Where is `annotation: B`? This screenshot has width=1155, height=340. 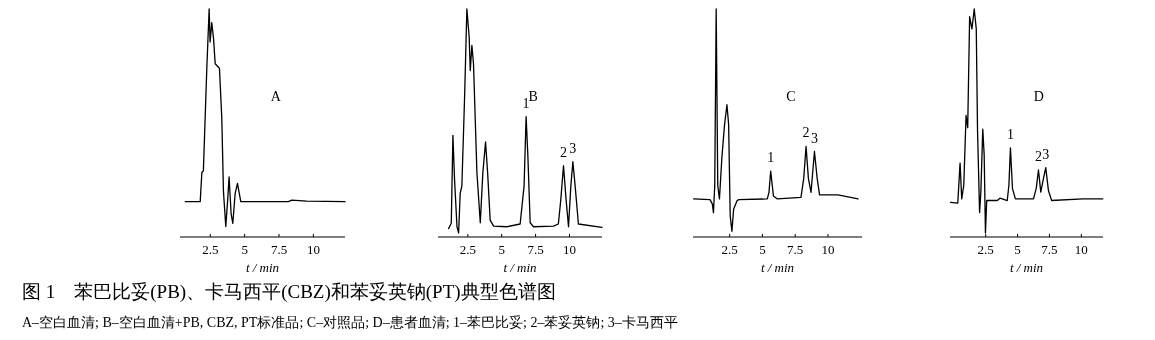
annotation: B is located at coordinates (533, 96).